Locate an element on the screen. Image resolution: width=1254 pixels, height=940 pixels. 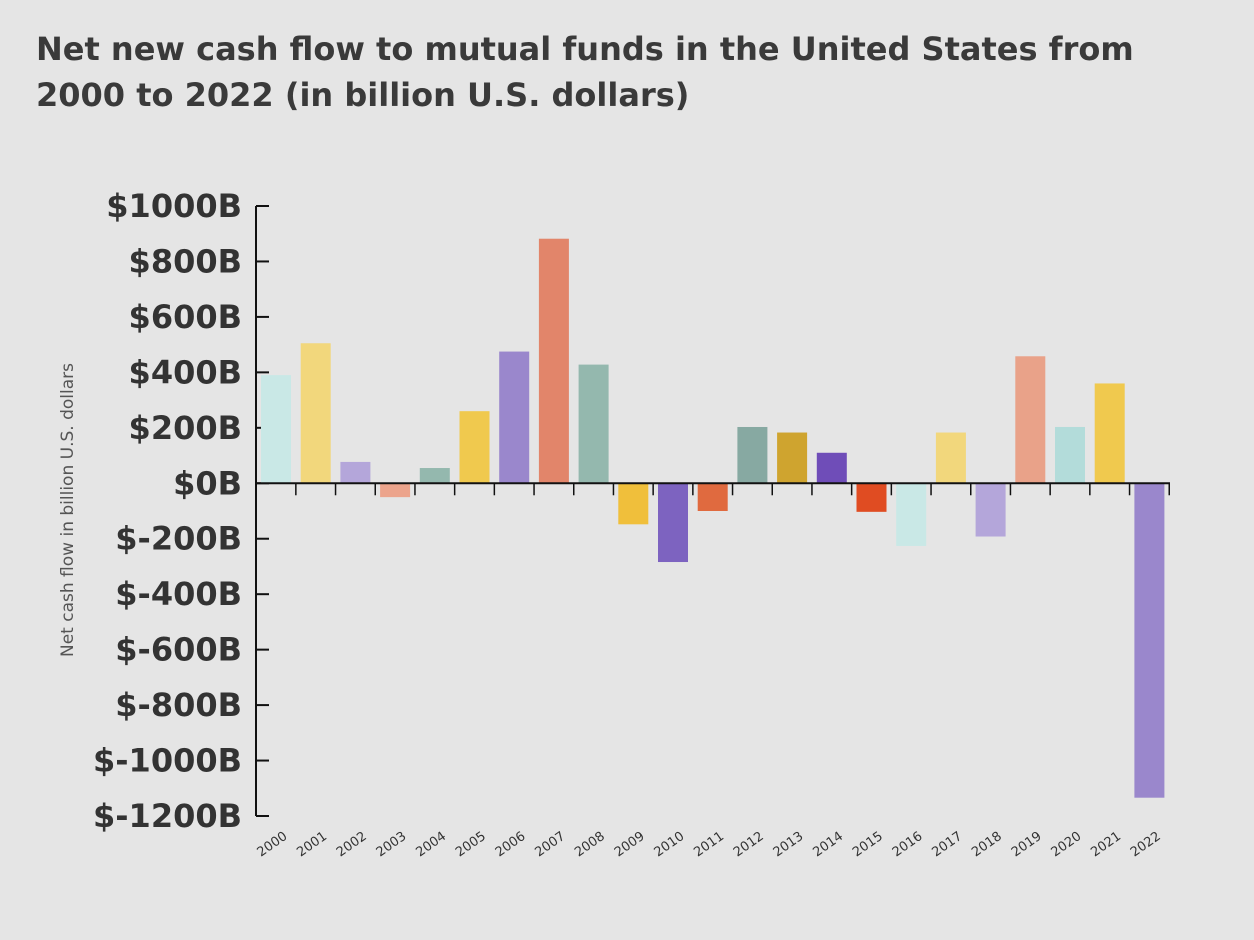
y-tick-label: $-400B is located at coordinates (178, 594).